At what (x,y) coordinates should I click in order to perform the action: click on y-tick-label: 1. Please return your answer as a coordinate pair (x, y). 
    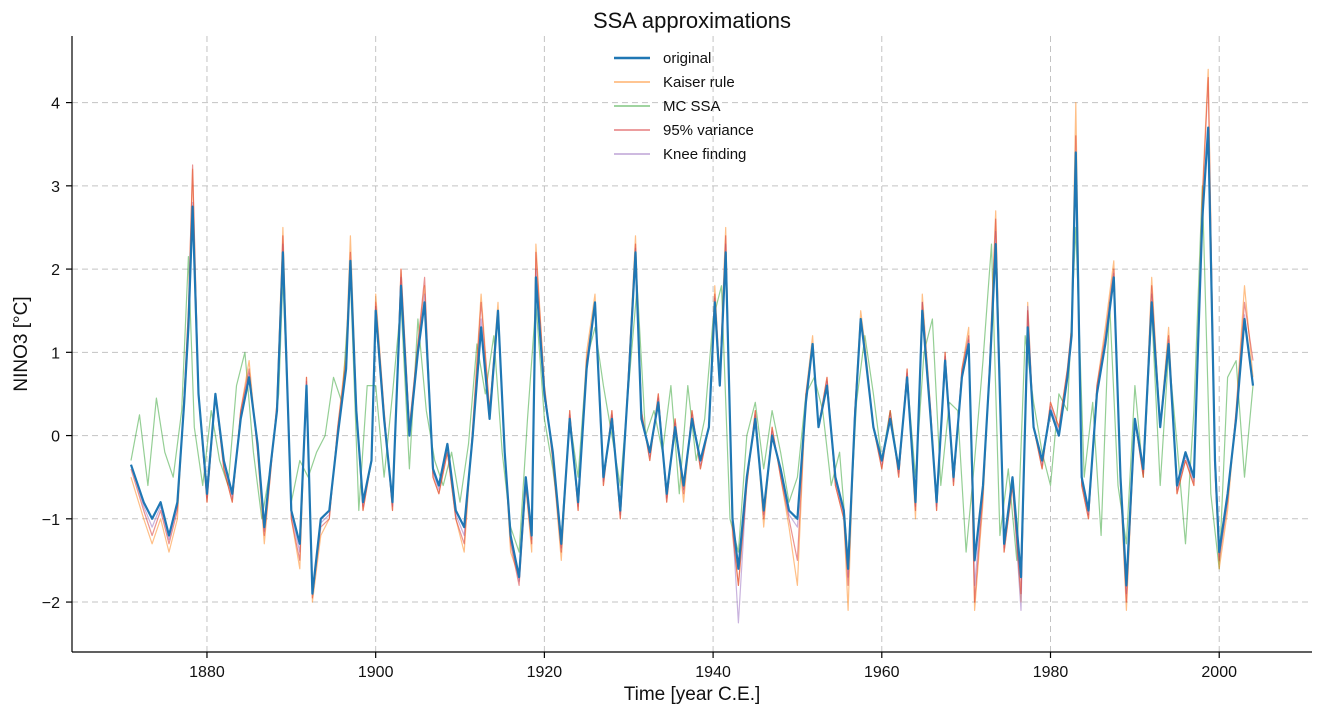
    Looking at the image, I should click on (55, 353).